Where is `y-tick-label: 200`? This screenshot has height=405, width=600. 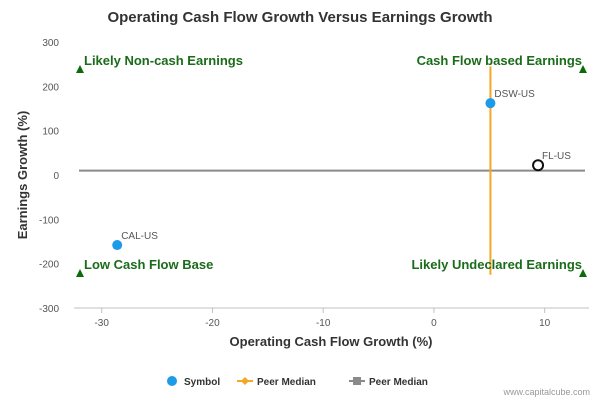
y-tick-label: 200 is located at coordinates (50, 87).